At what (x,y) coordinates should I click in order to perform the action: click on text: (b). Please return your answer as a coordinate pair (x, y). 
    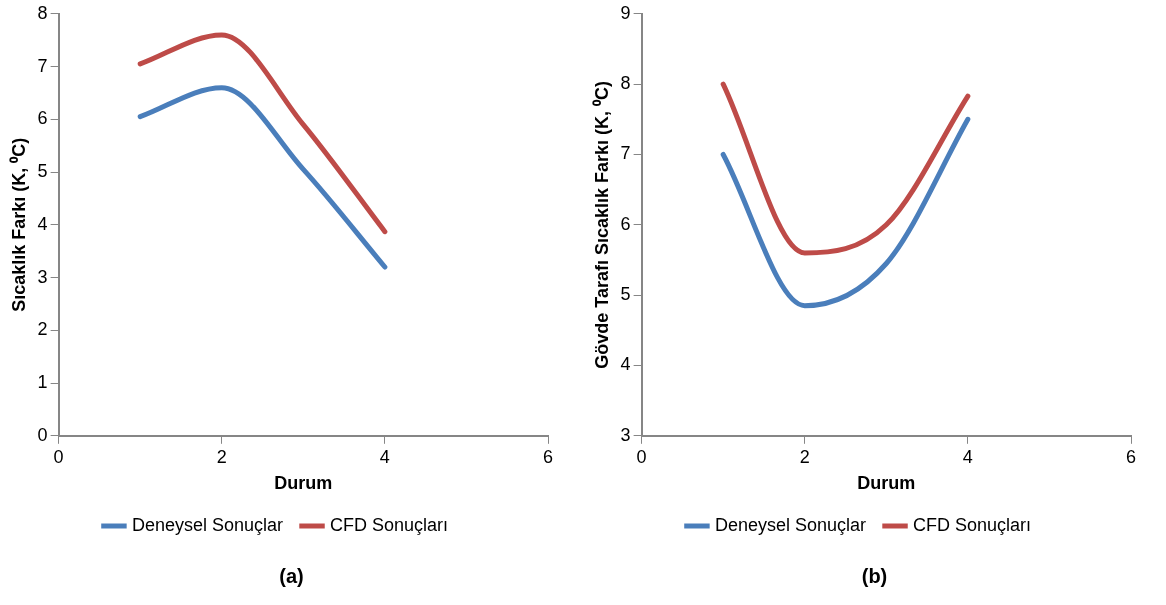
    Looking at the image, I should click on (874, 576).